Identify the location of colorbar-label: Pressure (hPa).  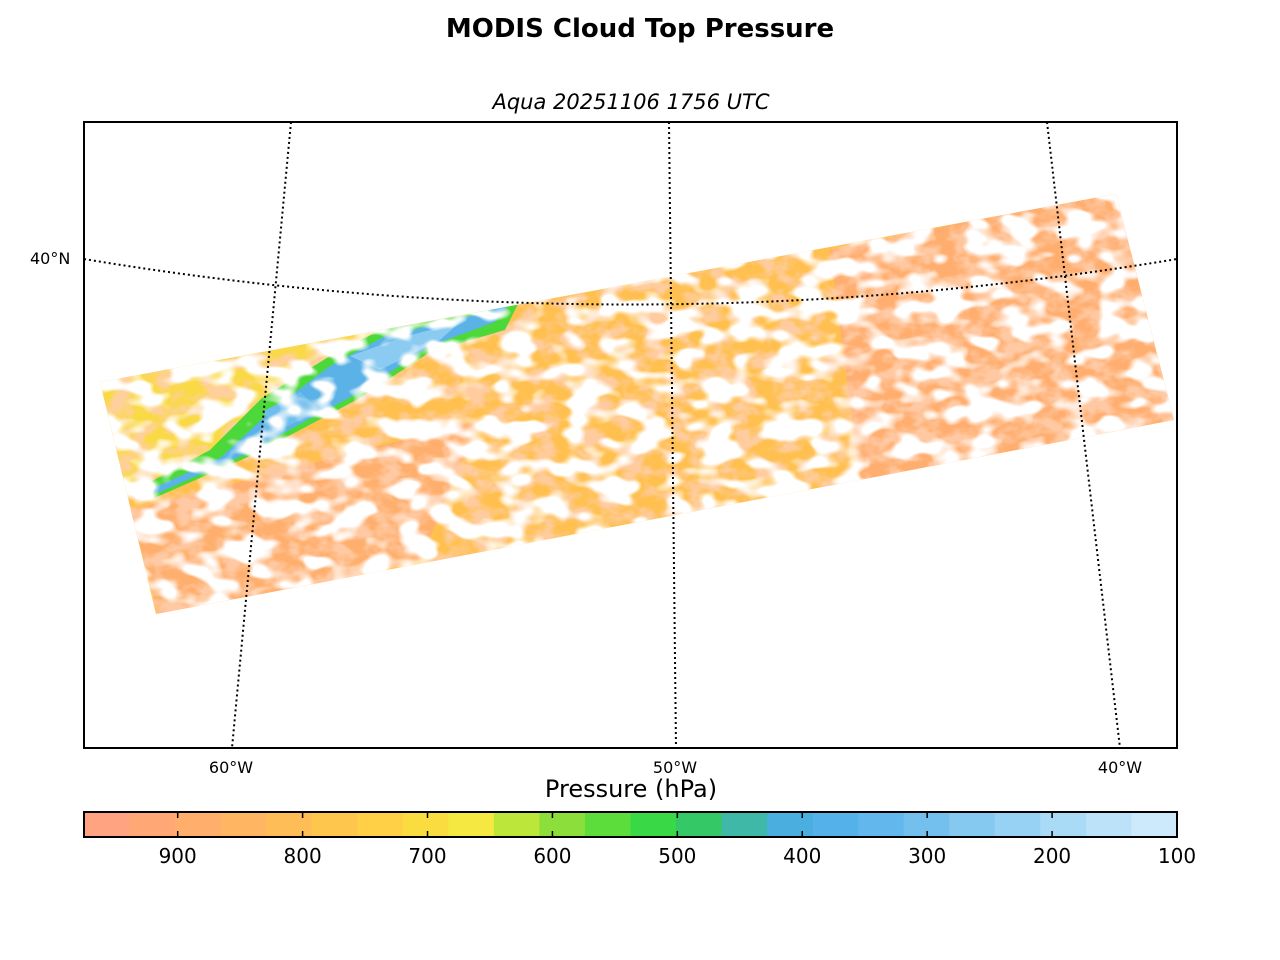
(631, 789).